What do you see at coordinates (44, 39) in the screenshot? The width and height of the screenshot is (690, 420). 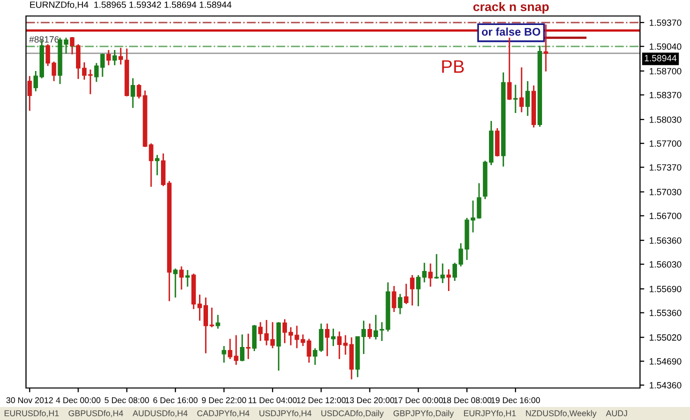 I see `annotation: #88176` at bounding box center [44, 39].